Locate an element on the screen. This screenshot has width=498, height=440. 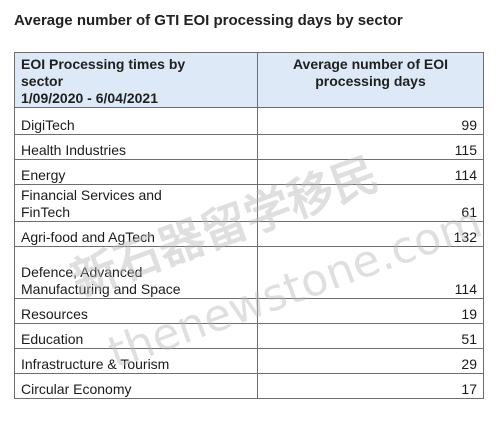
sector-cell: Education is located at coordinates (136, 336).